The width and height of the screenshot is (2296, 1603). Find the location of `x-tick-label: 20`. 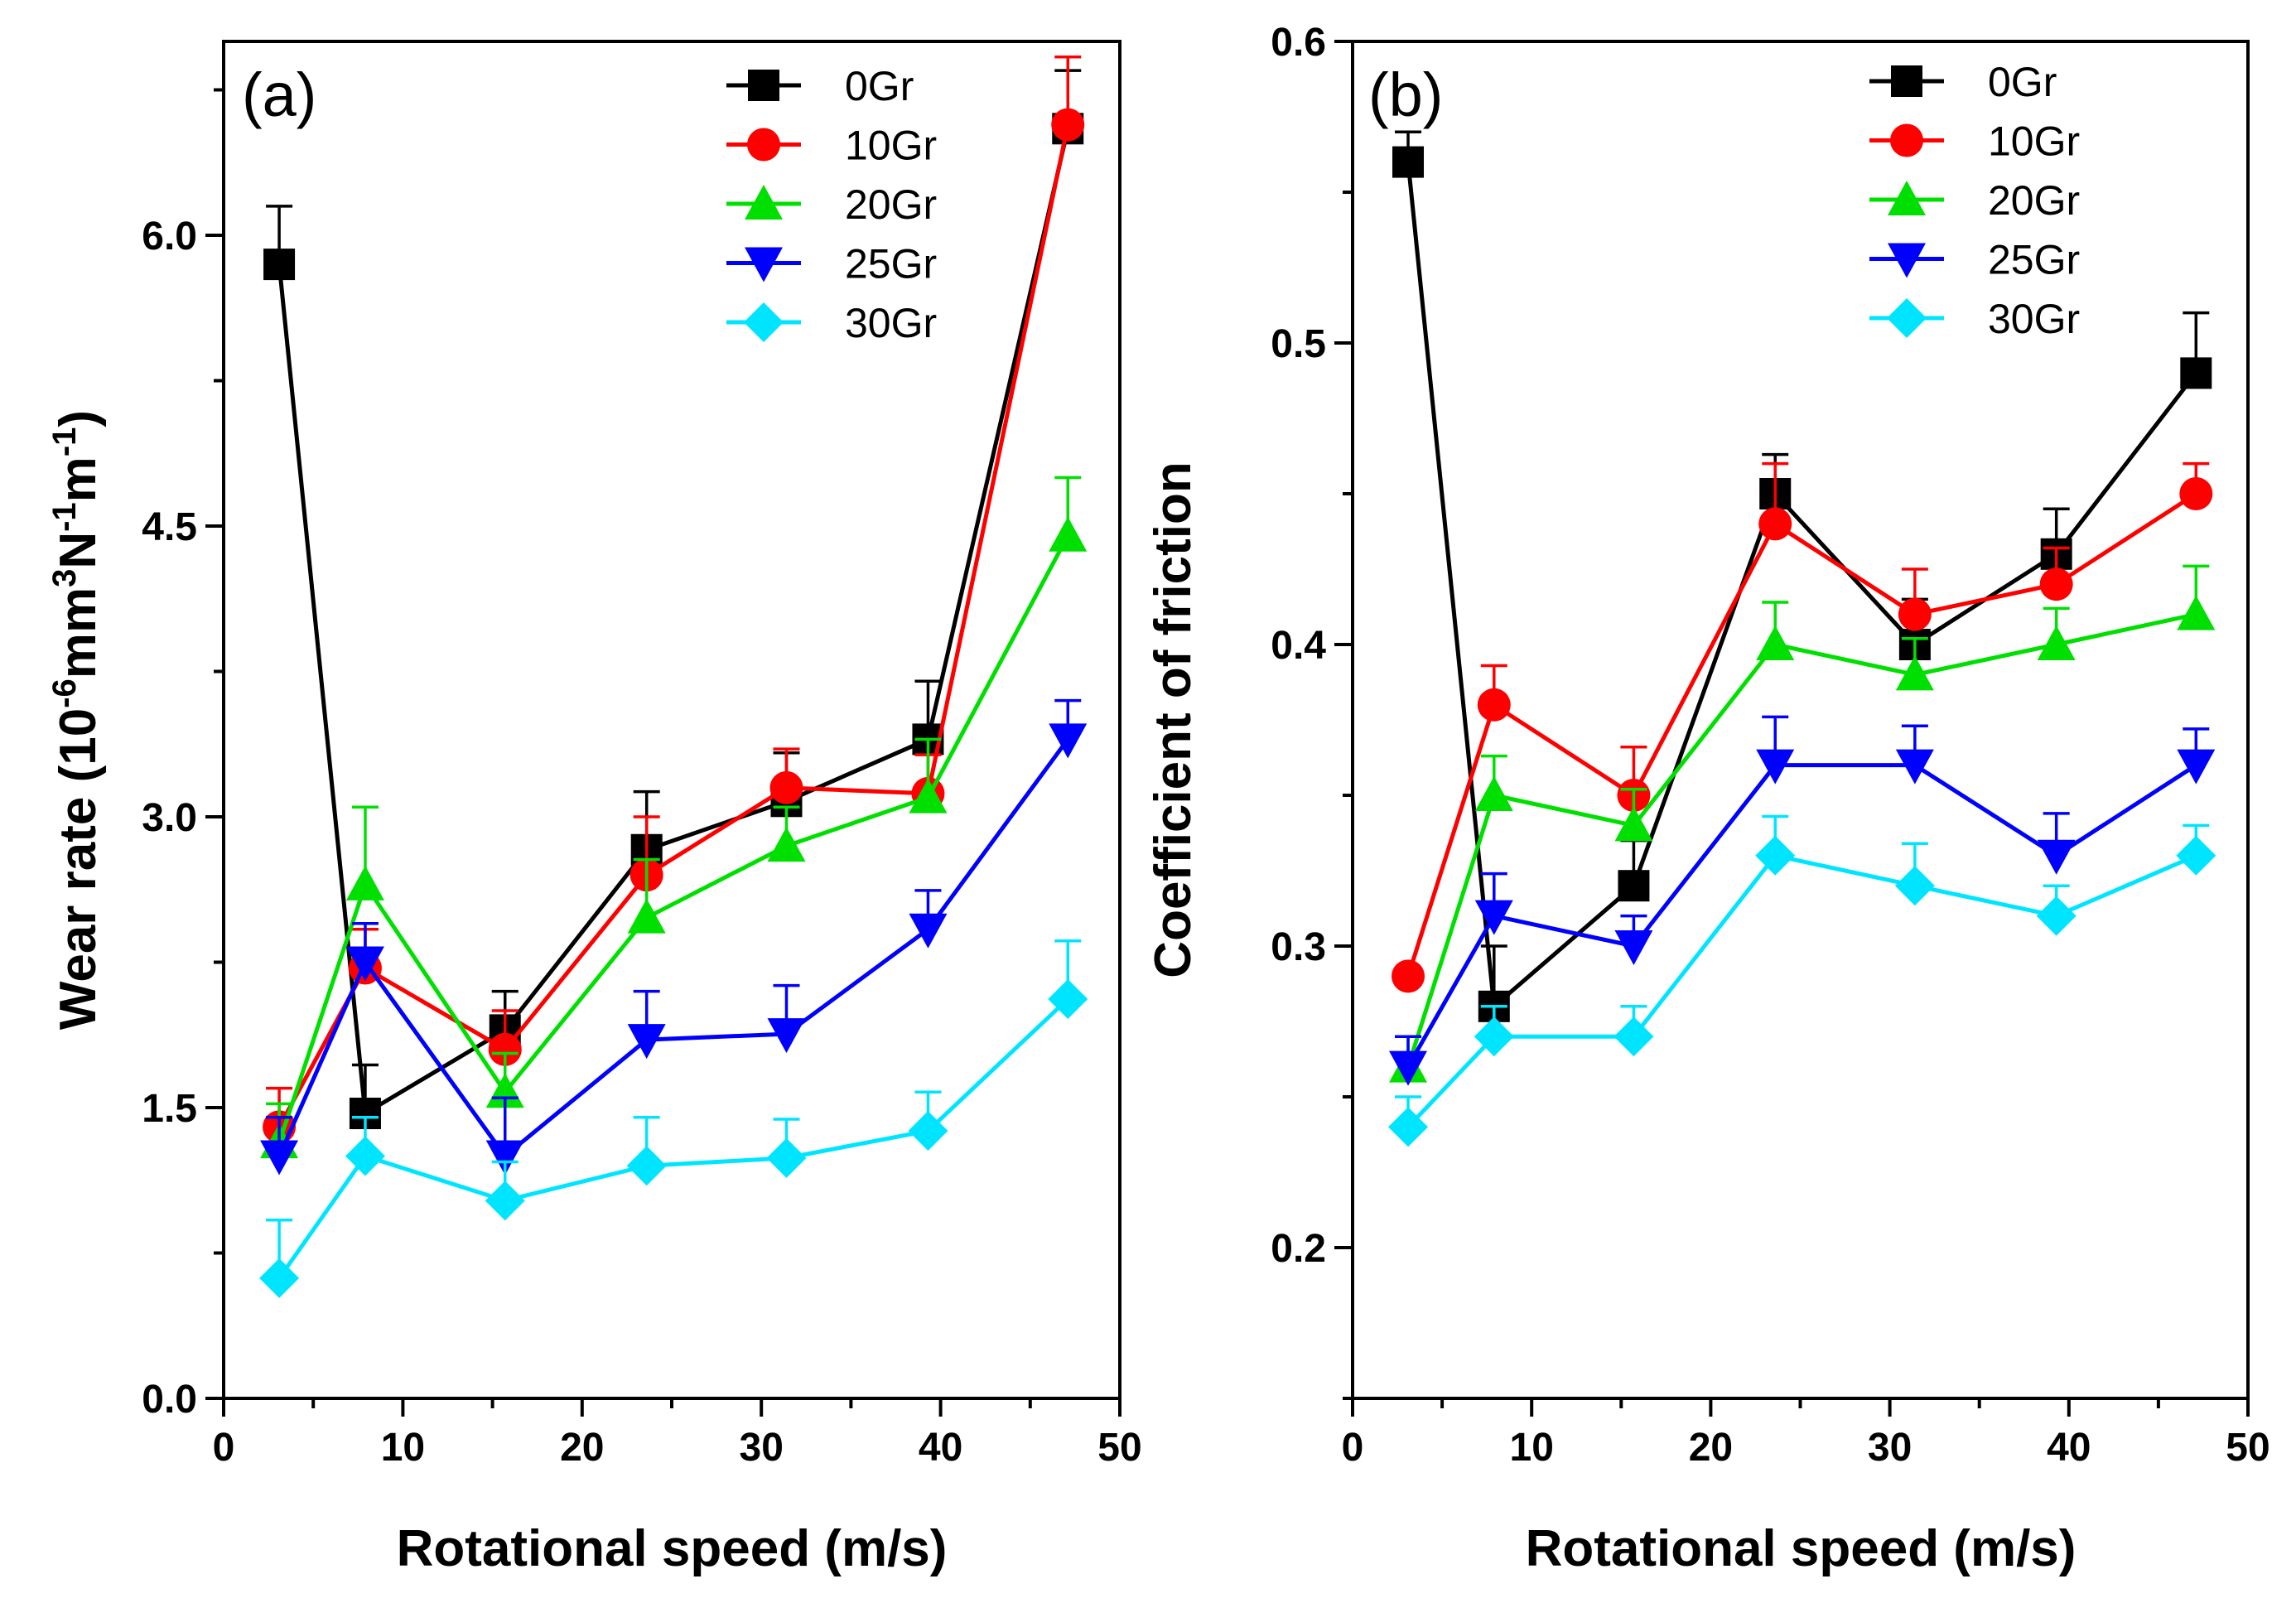

x-tick-label: 20 is located at coordinates (1711, 1448).